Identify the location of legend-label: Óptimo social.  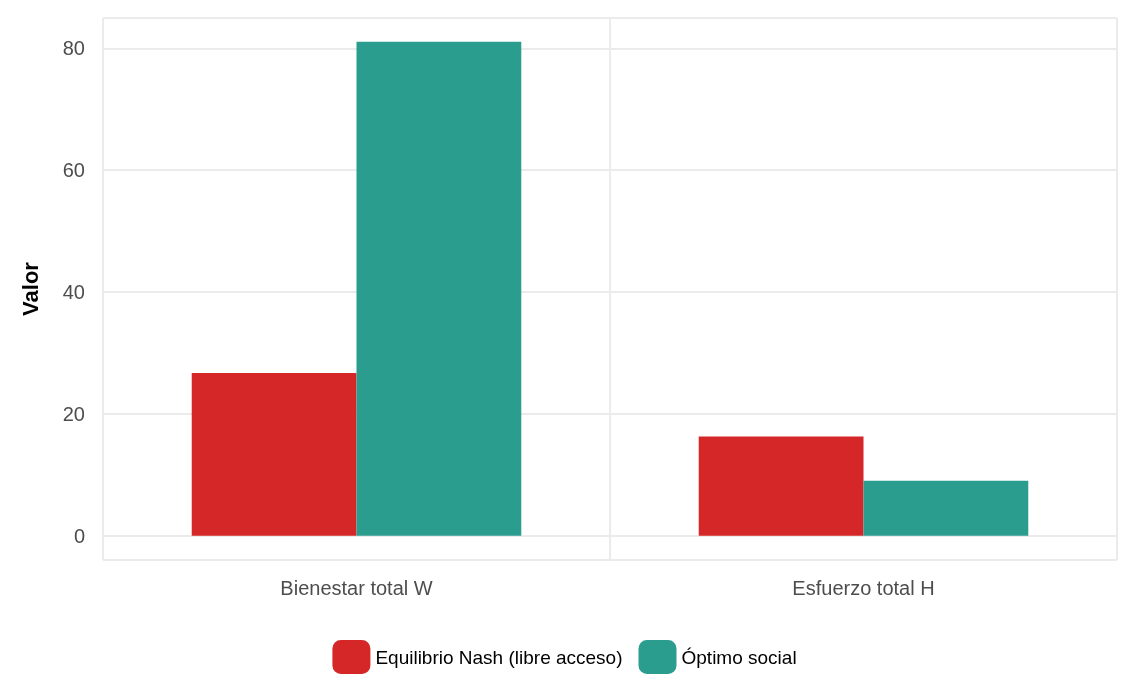
(739, 657).